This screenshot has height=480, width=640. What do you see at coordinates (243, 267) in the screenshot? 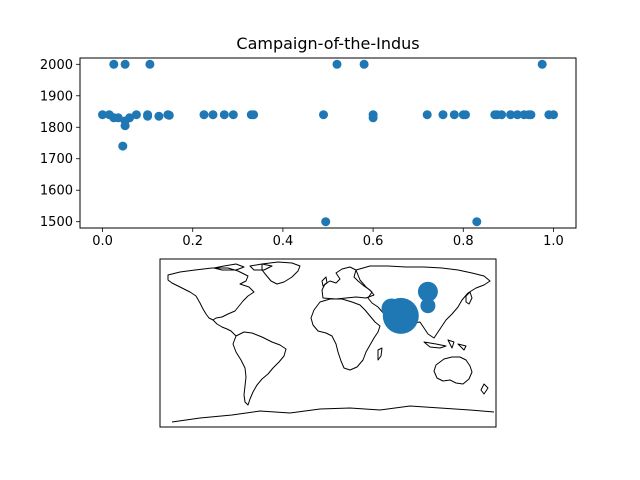
I see `coastline-arctic-islands` at bounding box center [243, 267].